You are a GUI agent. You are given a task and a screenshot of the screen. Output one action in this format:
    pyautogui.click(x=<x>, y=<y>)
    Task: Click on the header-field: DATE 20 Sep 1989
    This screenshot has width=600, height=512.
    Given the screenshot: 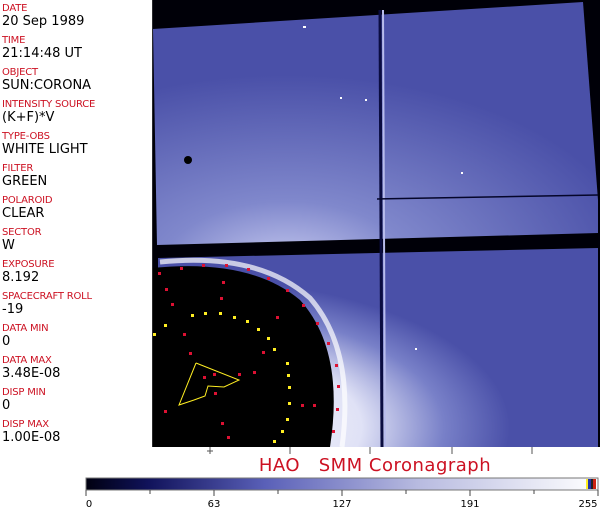 What is the action you would take?
    pyautogui.click(x=43, y=16)
    